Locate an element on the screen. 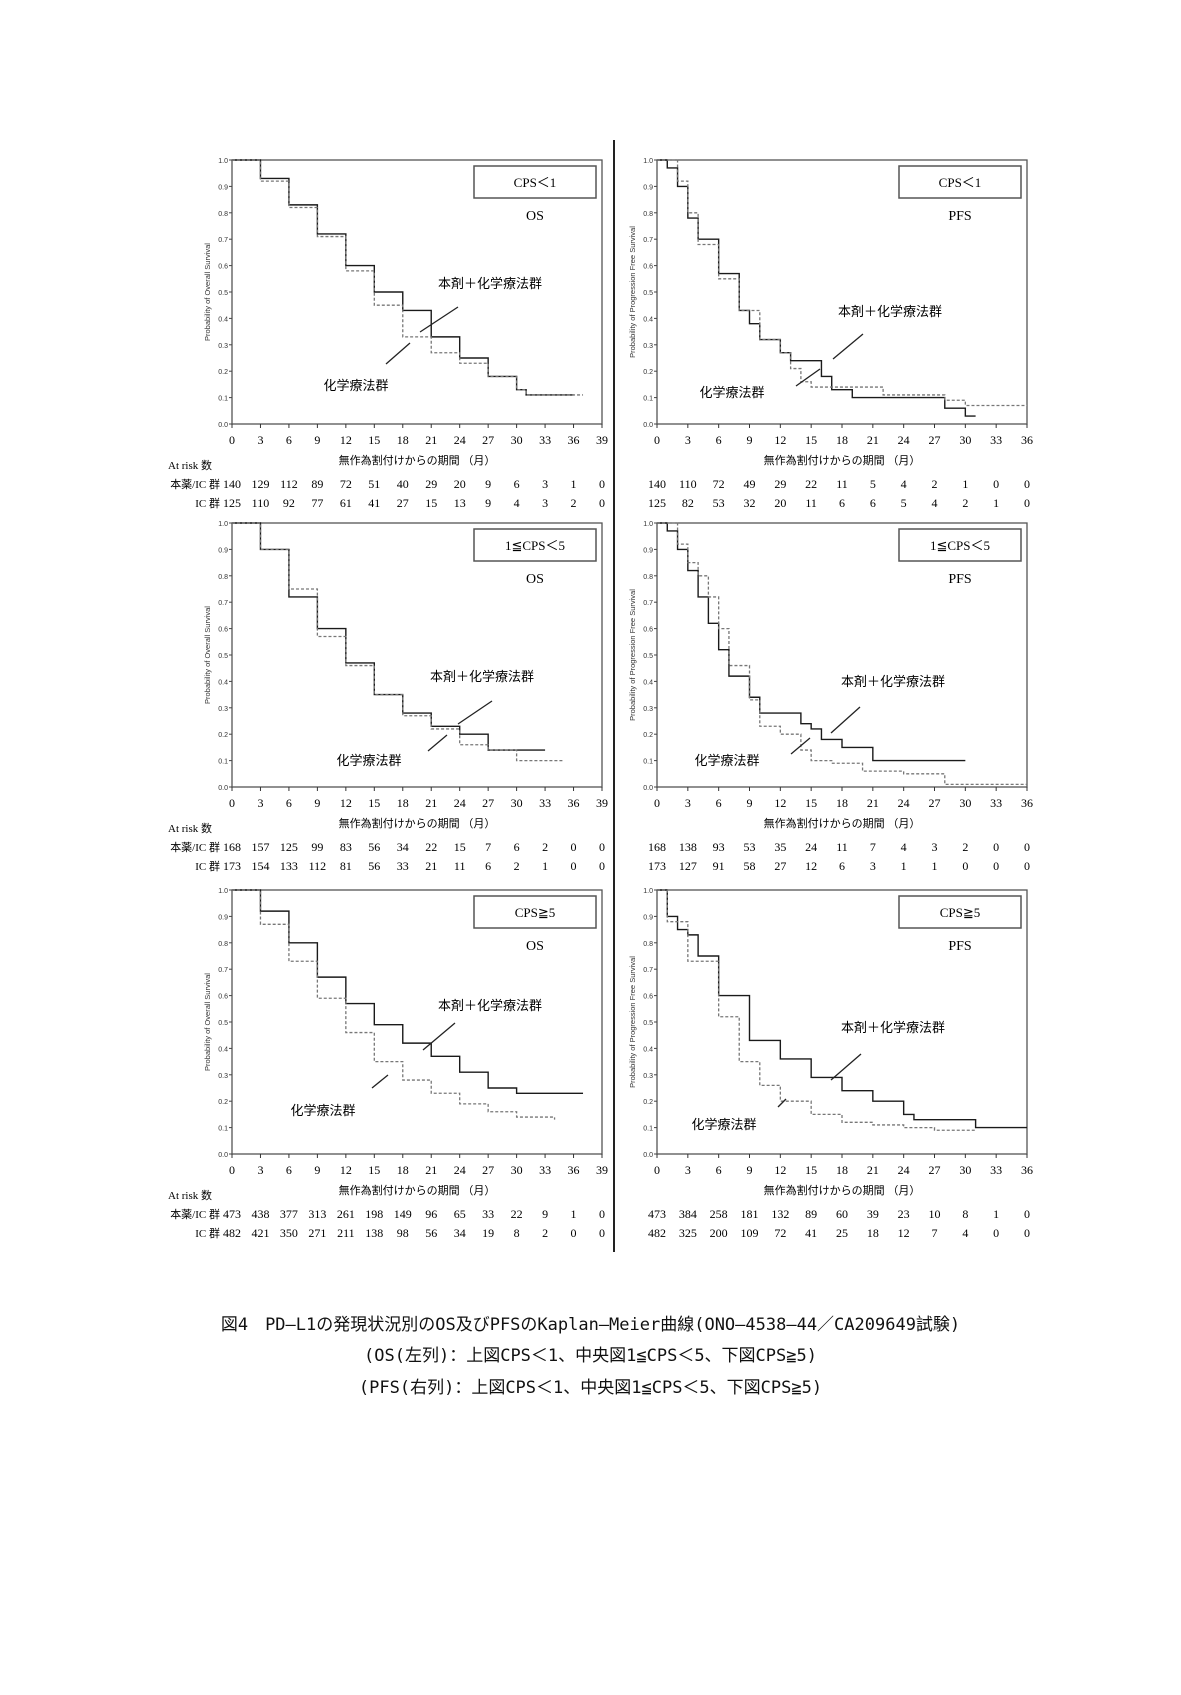 The width and height of the screenshot is (1181, 1695). x-tick-label: 12 is located at coordinates (346, 803).